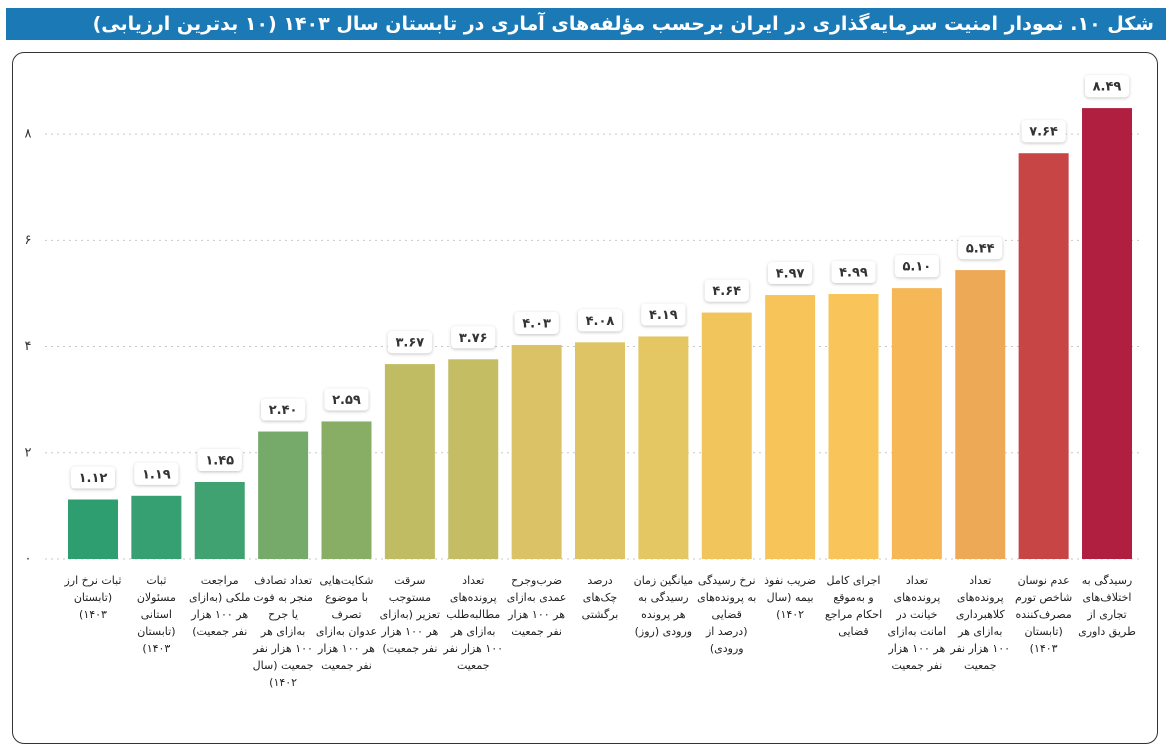  I want to click on x-tick-label: اجرای کامل و به‌موقع احکام مراجع قضایی, so click(853, 606).